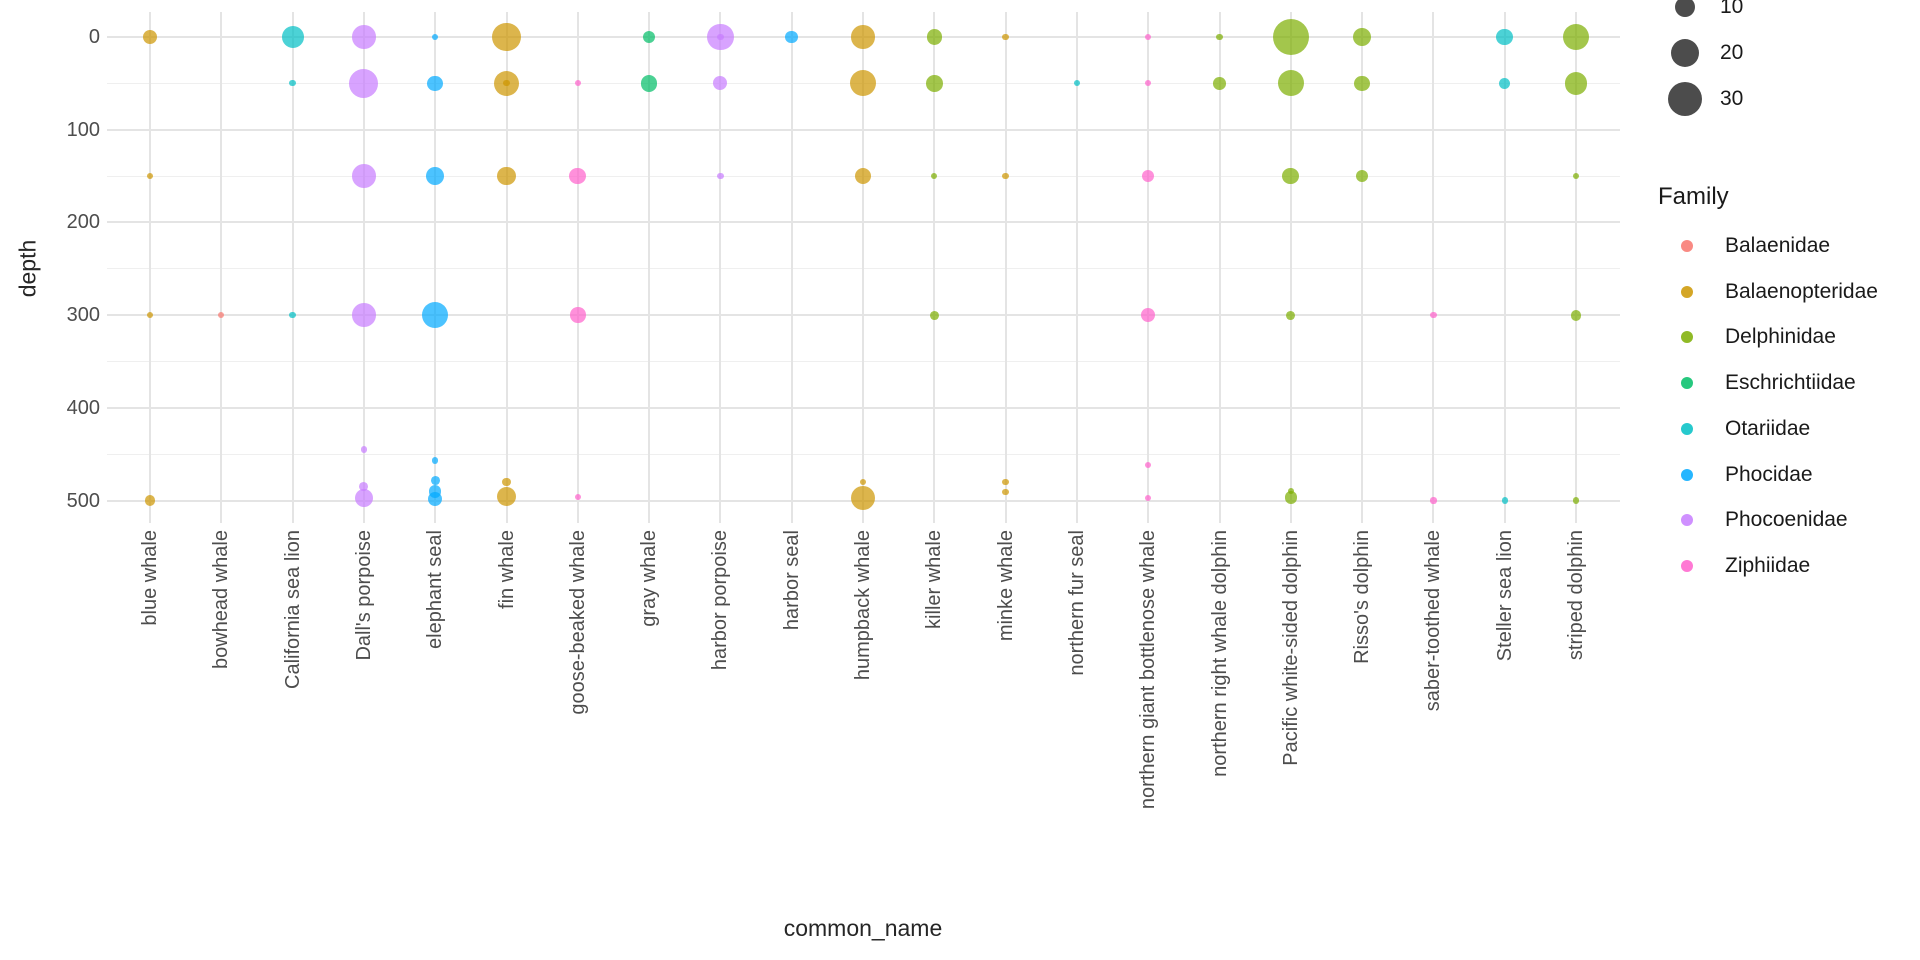 The height and width of the screenshot is (960, 1920). What do you see at coordinates (292, 609) in the screenshot?
I see `x-category-label-text: California sea lion` at bounding box center [292, 609].